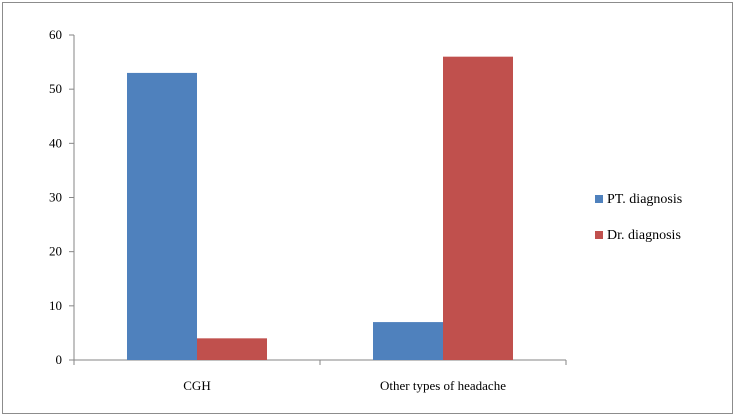 This screenshot has height=420, width=737. What do you see at coordinates (55, 251) in the screenshot?
I see `y-tick-label: 20` at bounding box center [55, 251].